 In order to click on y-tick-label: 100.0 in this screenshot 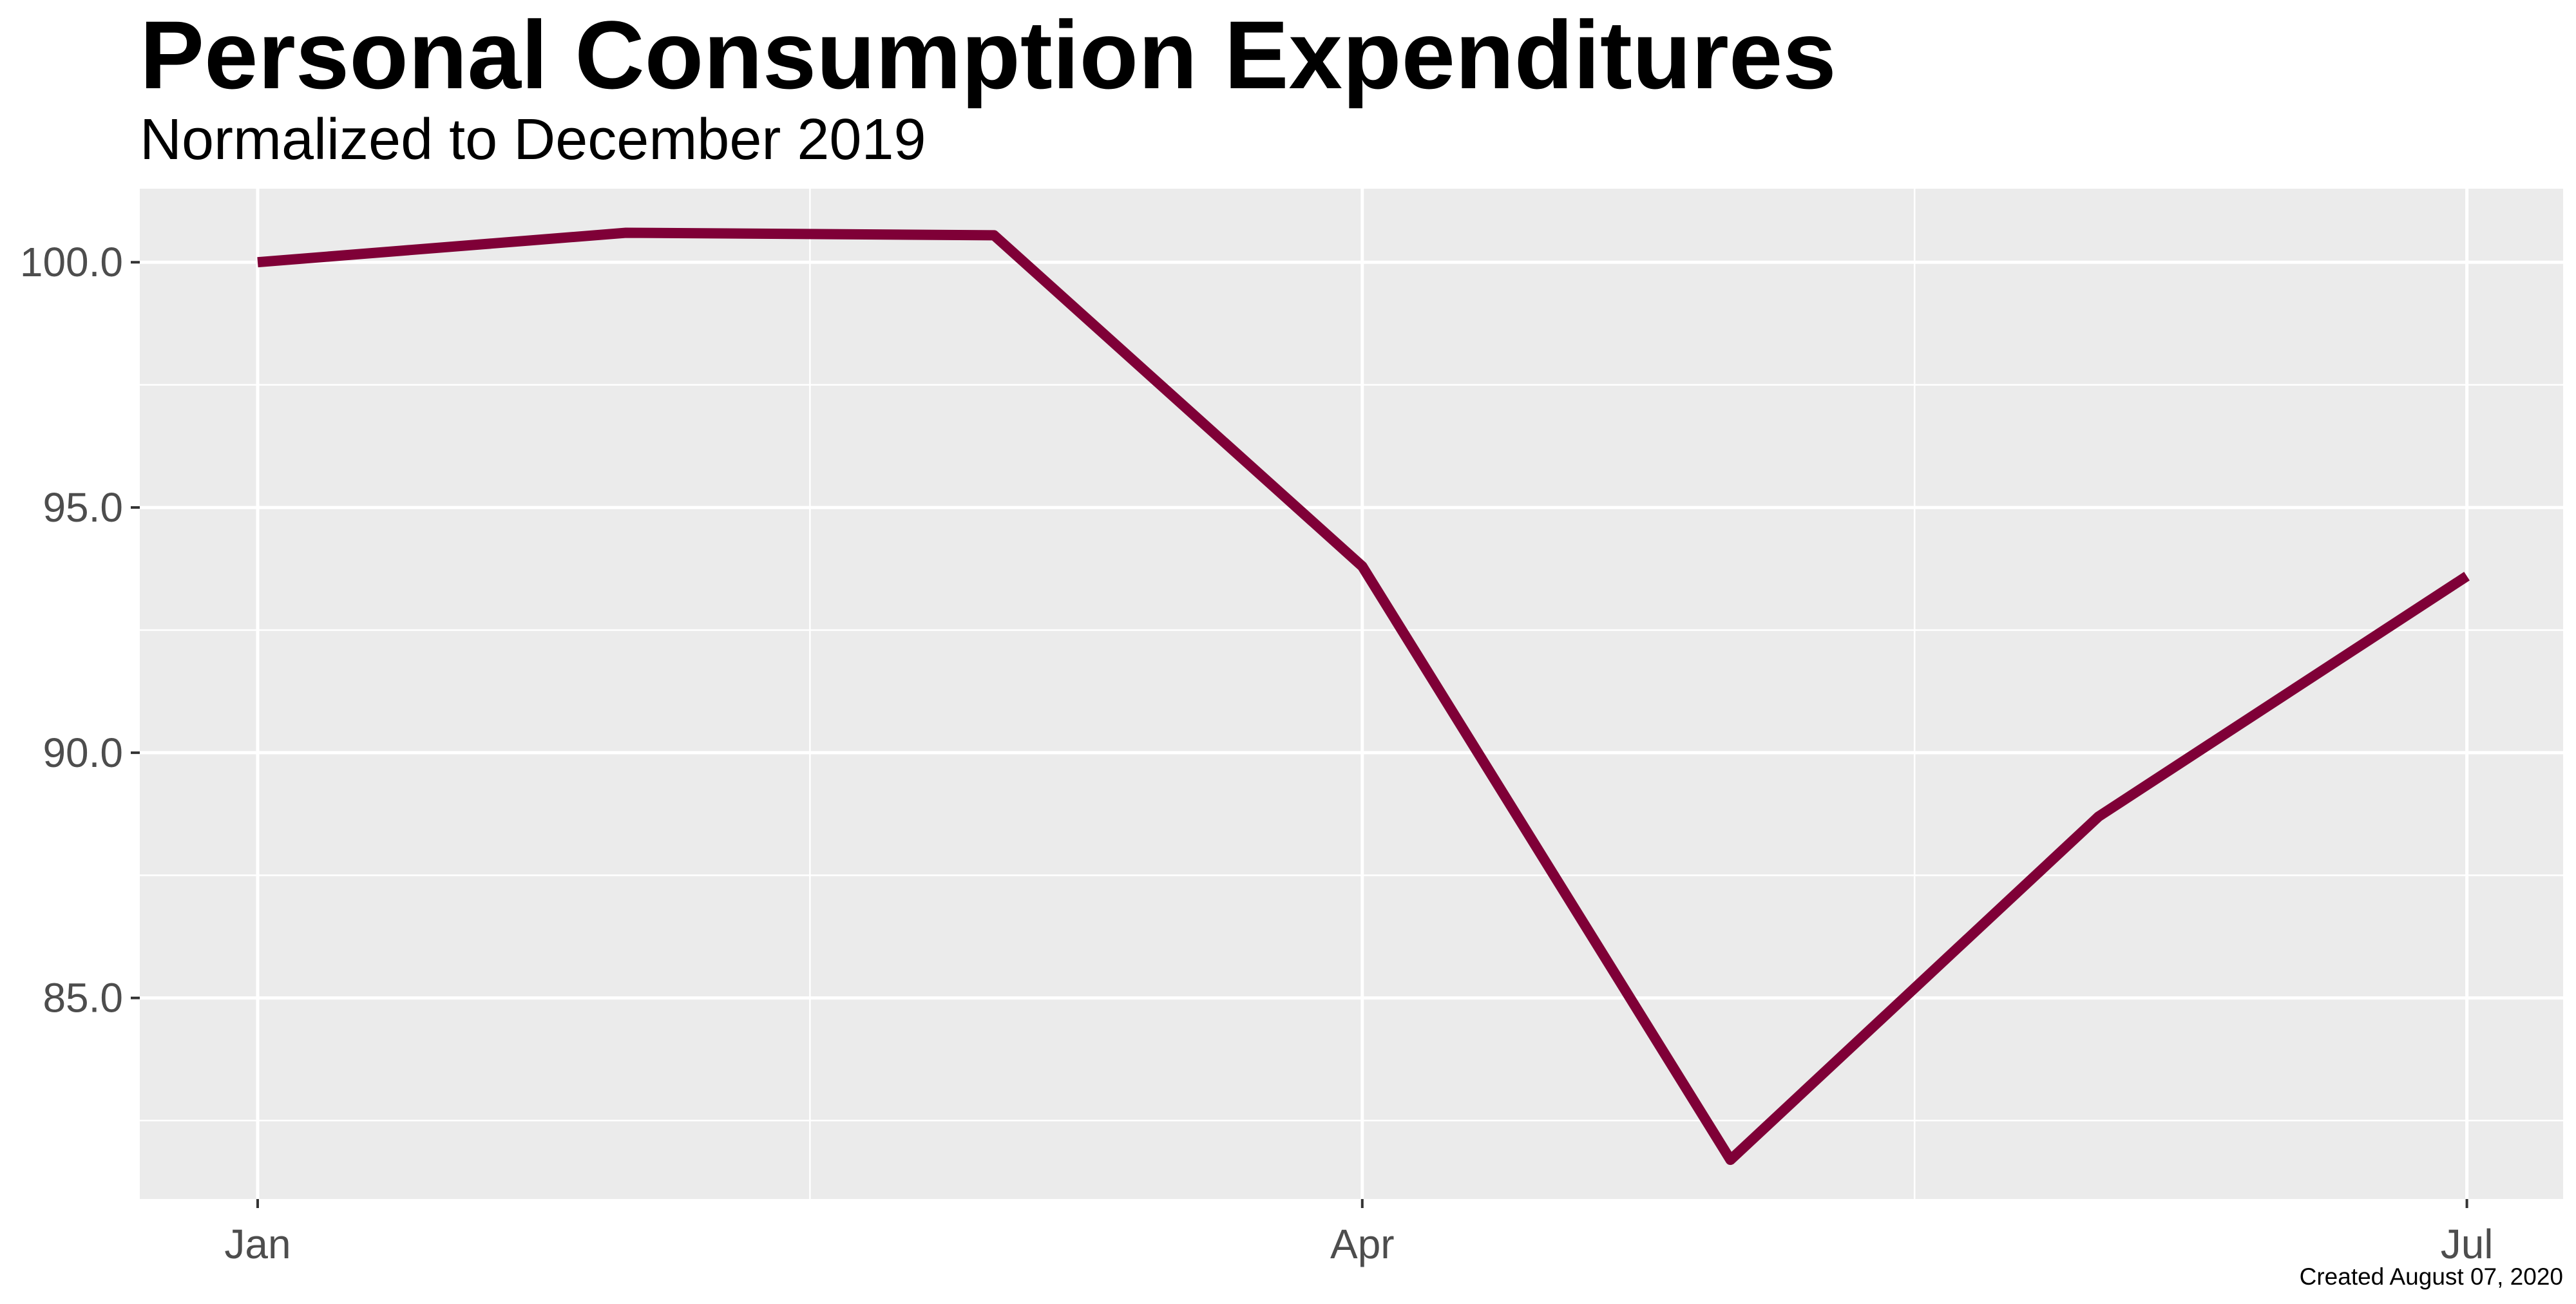, I will do `click(71, 262)`.